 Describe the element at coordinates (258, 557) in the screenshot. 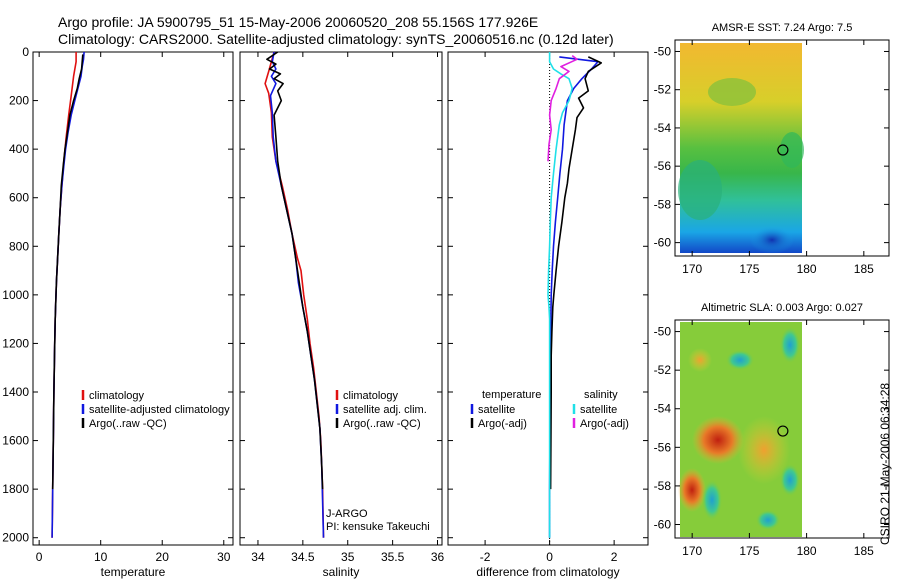

I see `sal-x-tick-label: 34` at that location.